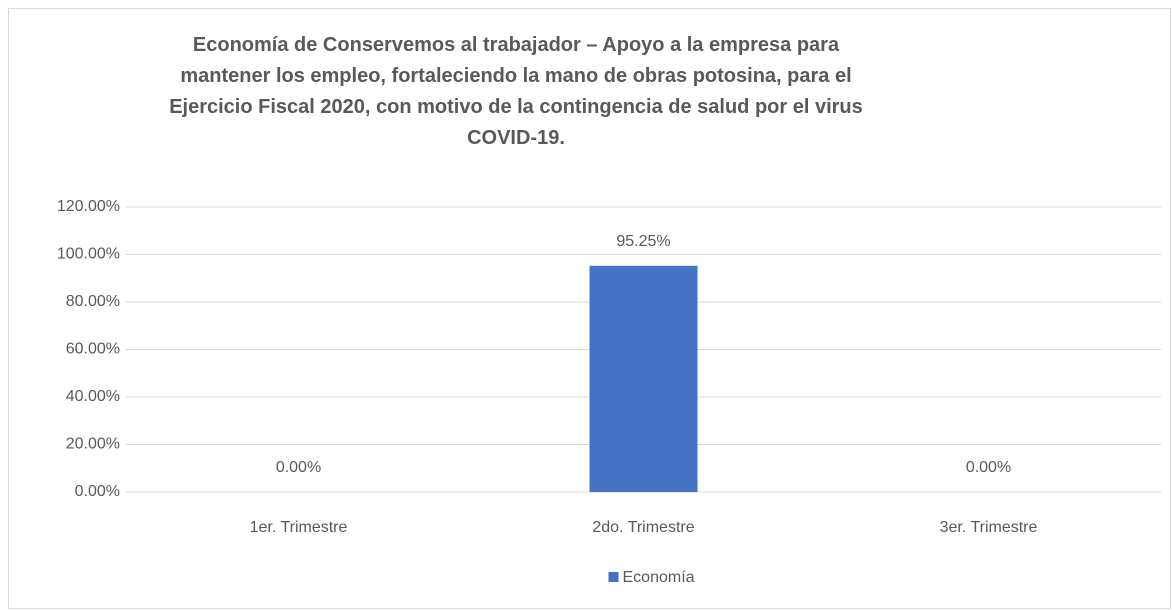  What do you see at coordinates (93, 396) in the screenshot?
I see `y-tick-label: 40.00%` at bounding box center [93, 396].